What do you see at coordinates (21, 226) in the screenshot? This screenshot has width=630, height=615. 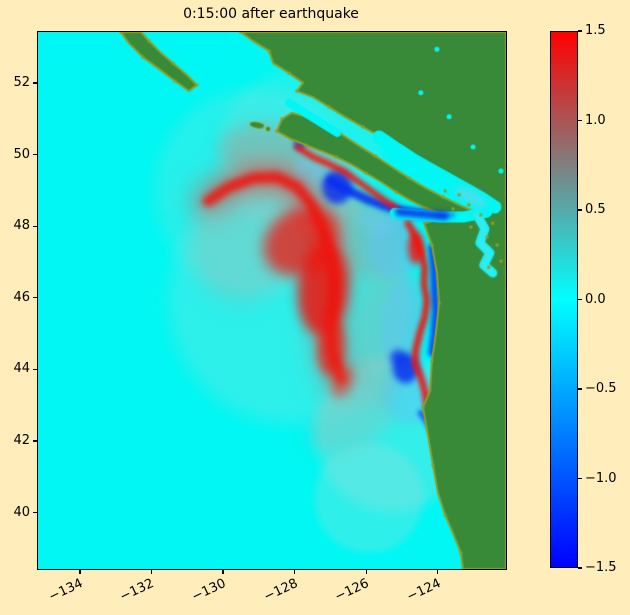 I see `y-tick-label: 48` at bounding box center [21, 226].